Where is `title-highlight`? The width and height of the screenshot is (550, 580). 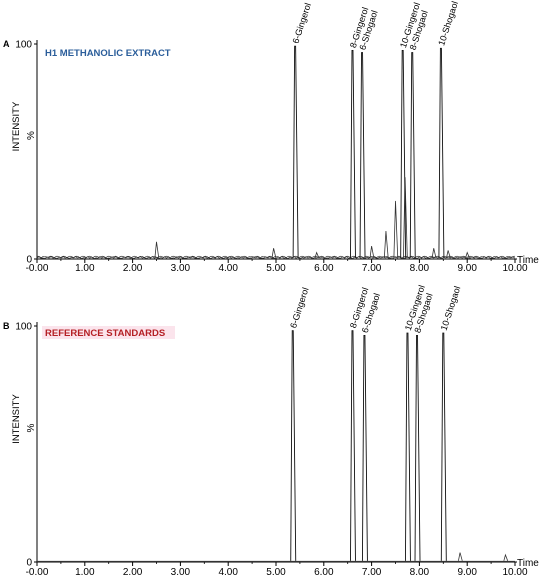 title-highlight is located at coordinates (108, 332).